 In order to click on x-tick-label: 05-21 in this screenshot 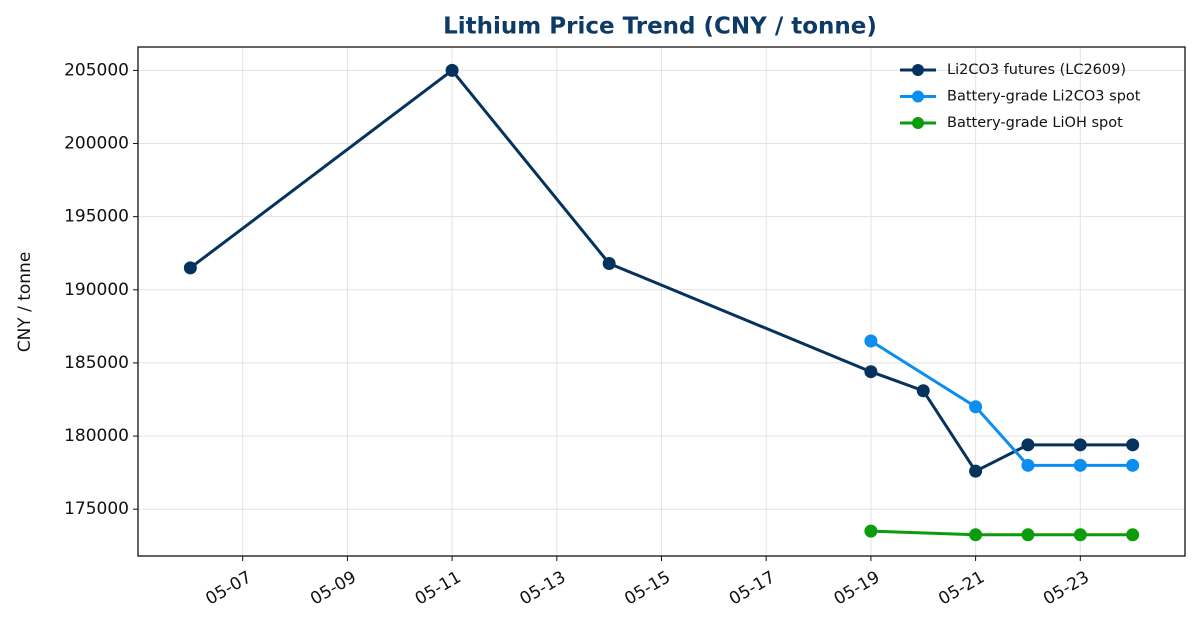, I will do `click(961, 588)`.